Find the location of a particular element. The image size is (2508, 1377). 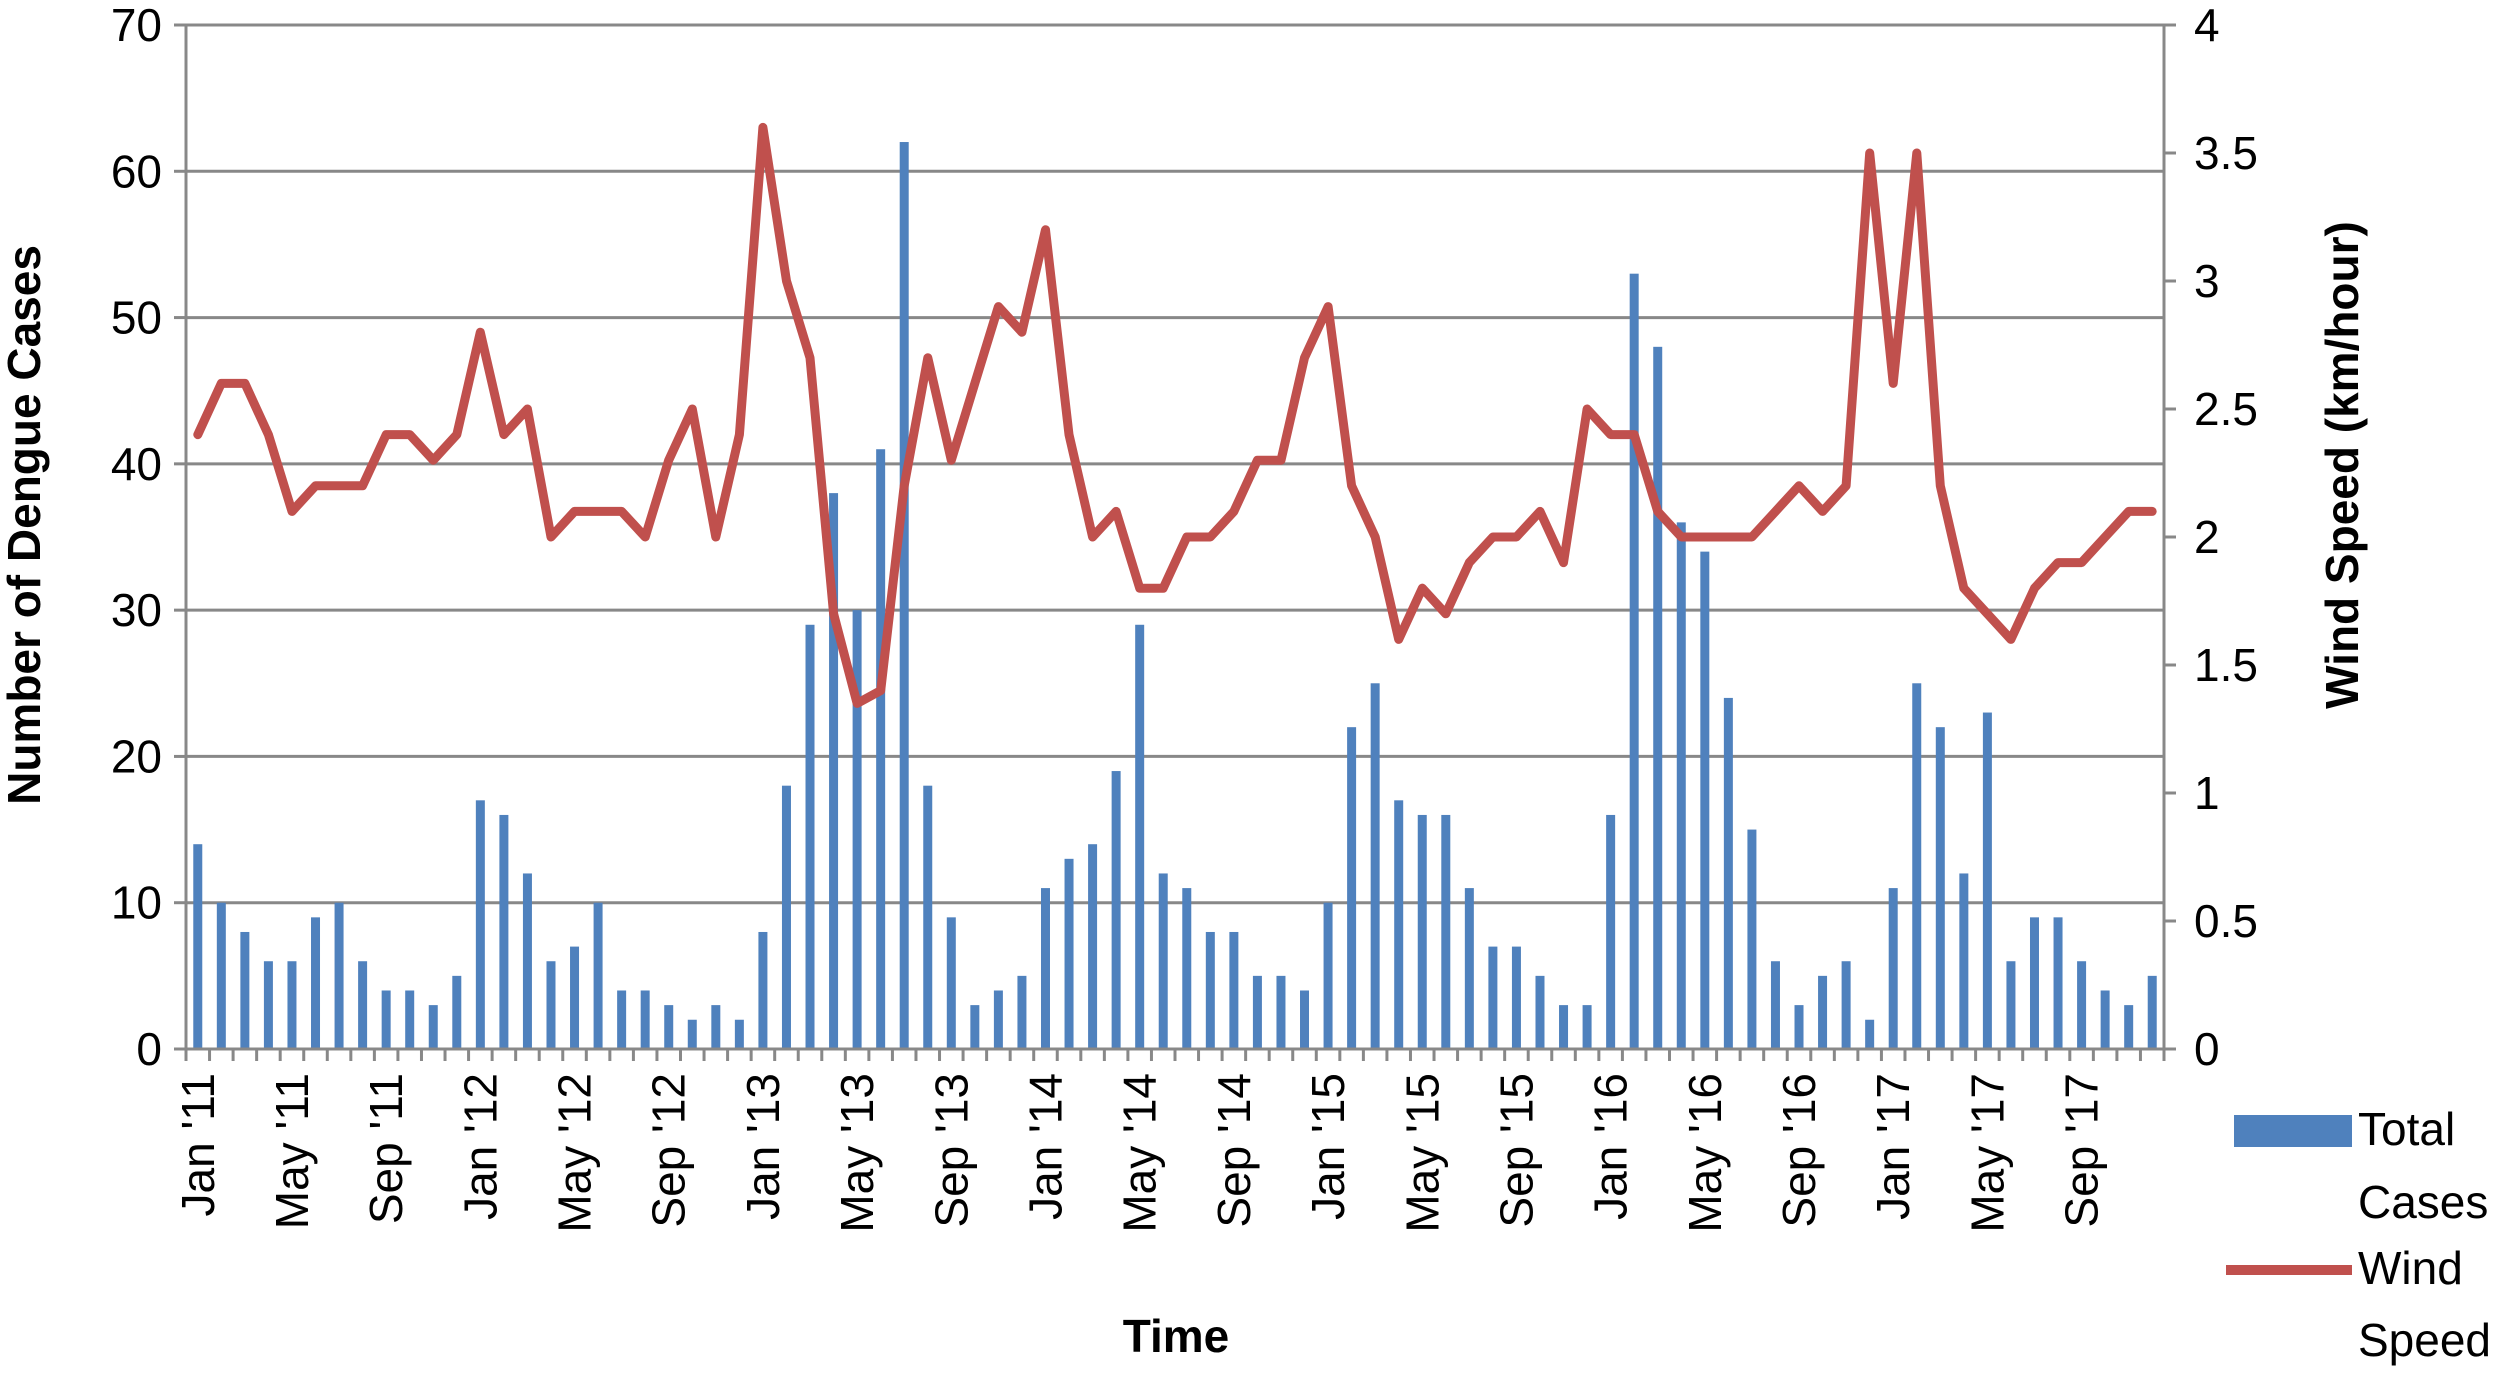

x-tick-label-80: Sep '17 is located at coordinates (2082, 1150).